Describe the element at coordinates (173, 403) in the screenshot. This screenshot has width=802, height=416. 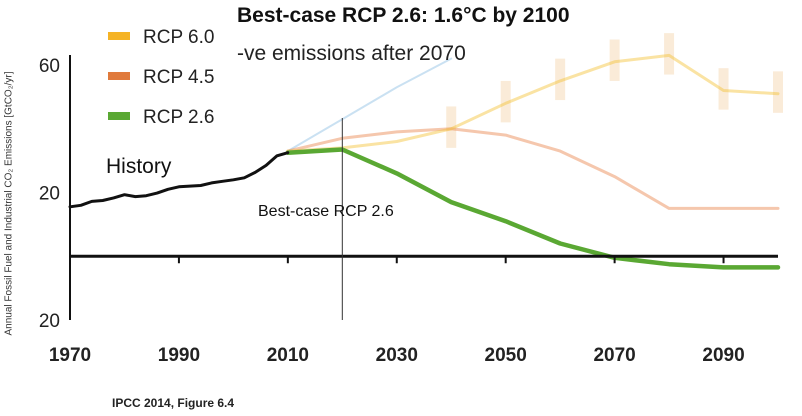
I see `source-citation: IPCC 2014, Figure 6.4` at that location.